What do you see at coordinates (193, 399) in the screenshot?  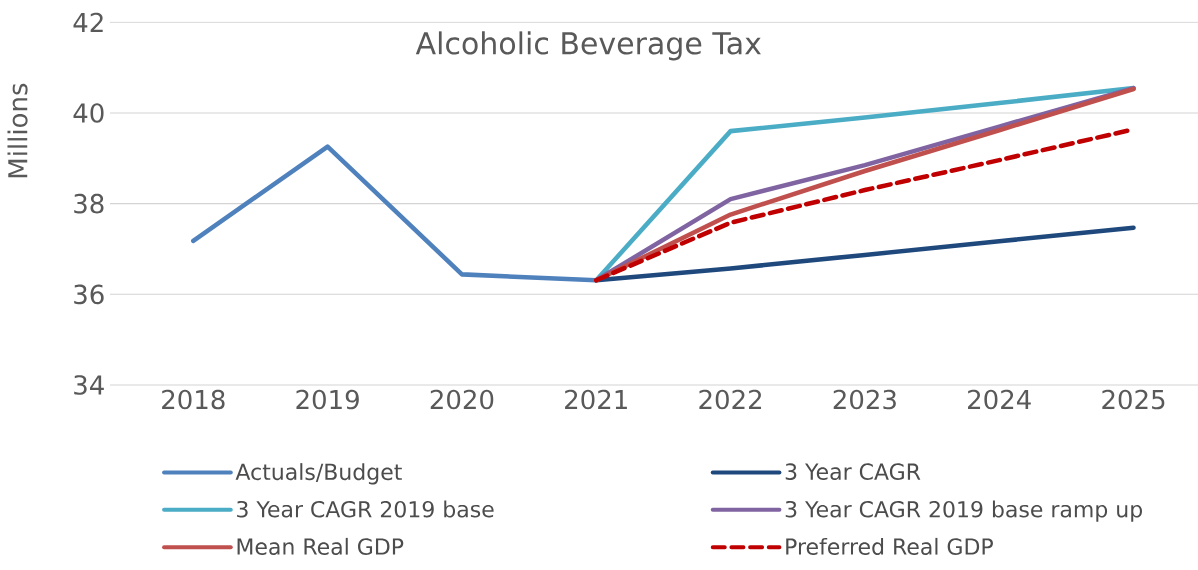 I see `x-tick-label: 2018` at bounding box center [193, 399].